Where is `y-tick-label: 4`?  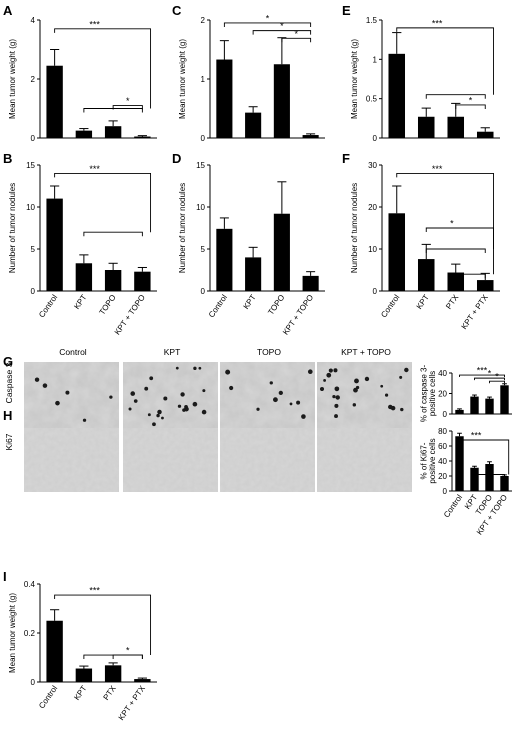
y-tick-label: 4 is located at coordinates (33, 20).